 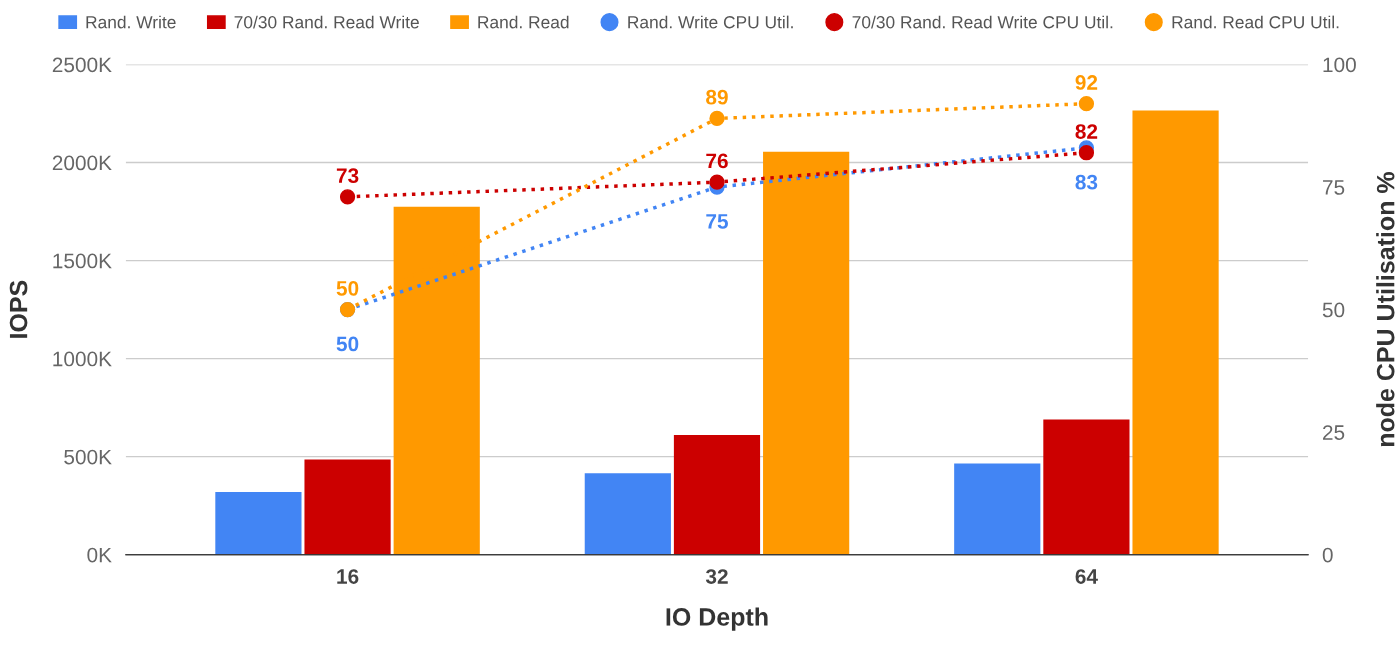 I want to click on legend-label: 70/30 Rand. Read Write CPU Util., so click(x=982, y=22).